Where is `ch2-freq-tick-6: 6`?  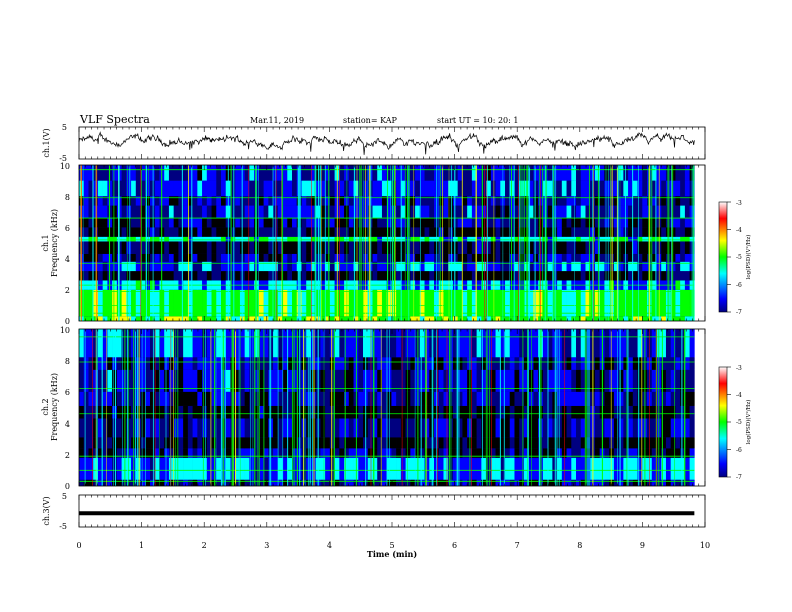 ch2-freq-tick-6: 6 is located at coordinates (67, 392).